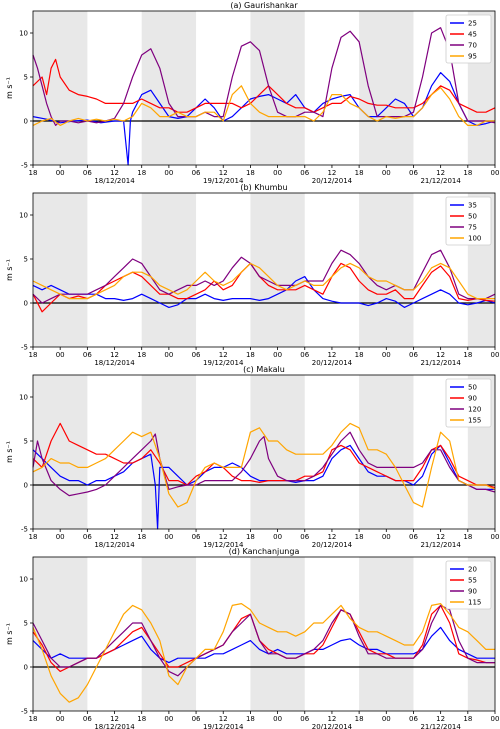  Describe the element at coordinates (472, 24) in the screenshot. I see `legend-label: 25` at that location.